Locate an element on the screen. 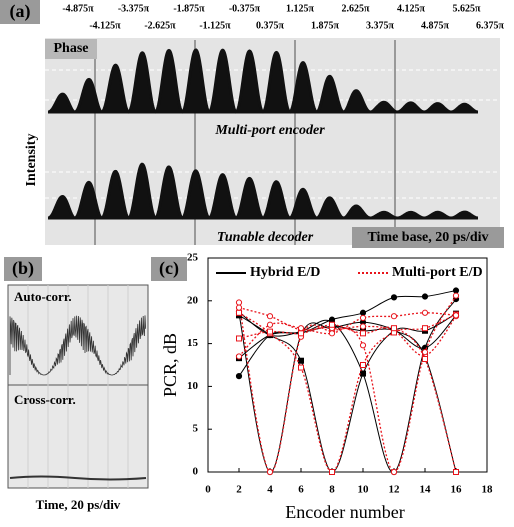 The width and height of the screenshot is (514, 527). y-tick-label: 20 is located at coordinates (193, 300).